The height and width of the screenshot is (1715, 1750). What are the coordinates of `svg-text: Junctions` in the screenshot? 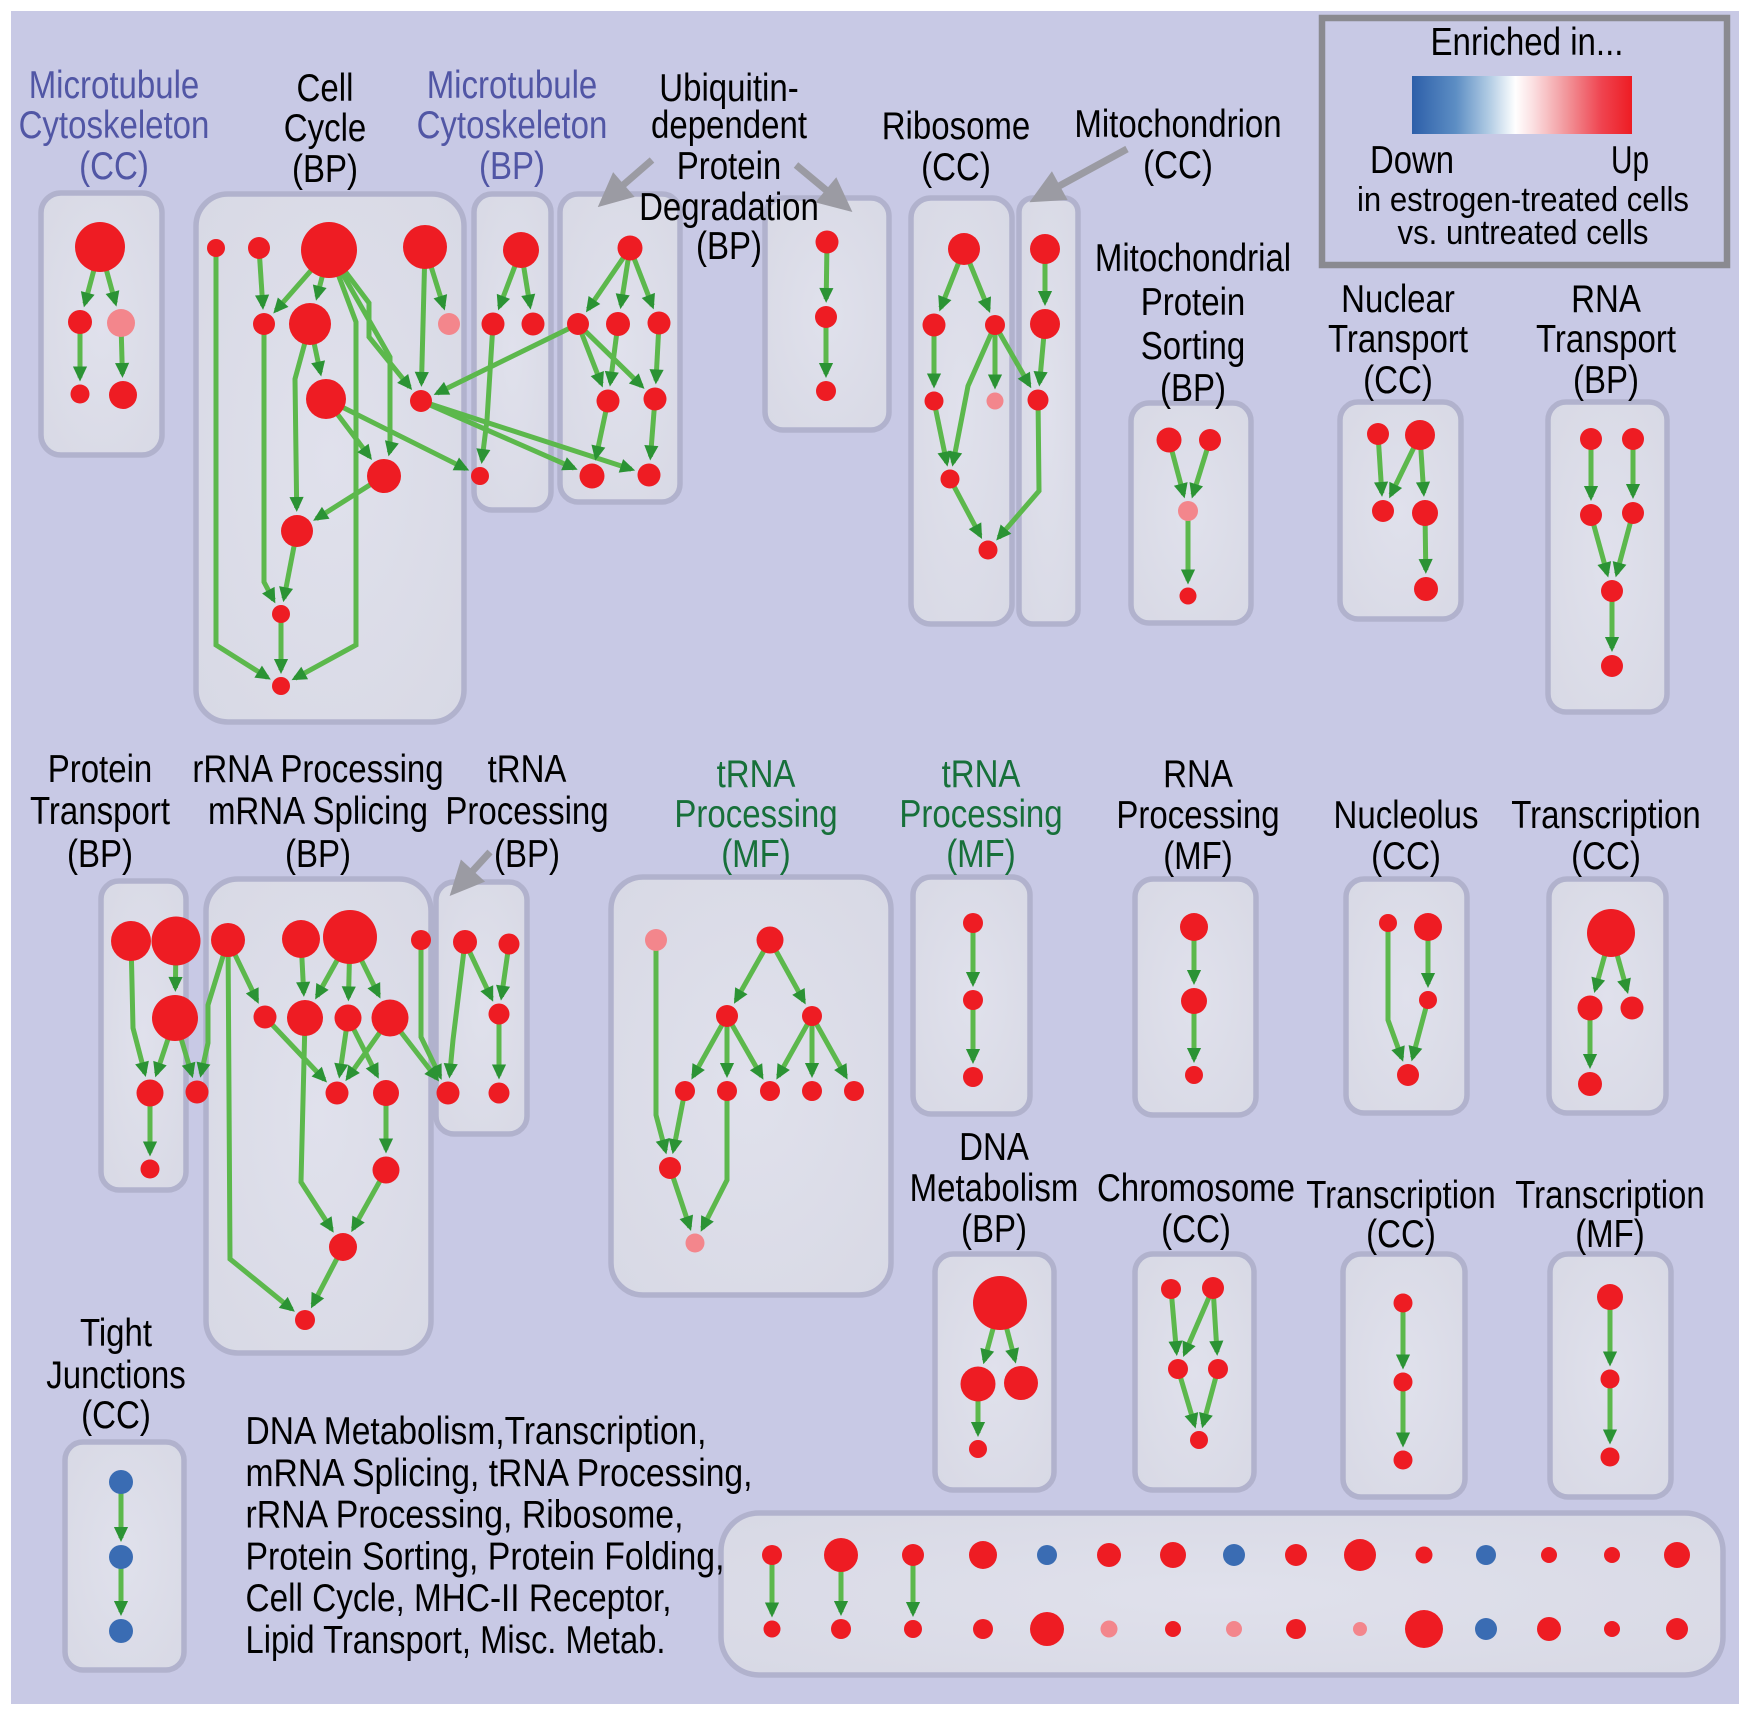 It's located at (115, 1375).